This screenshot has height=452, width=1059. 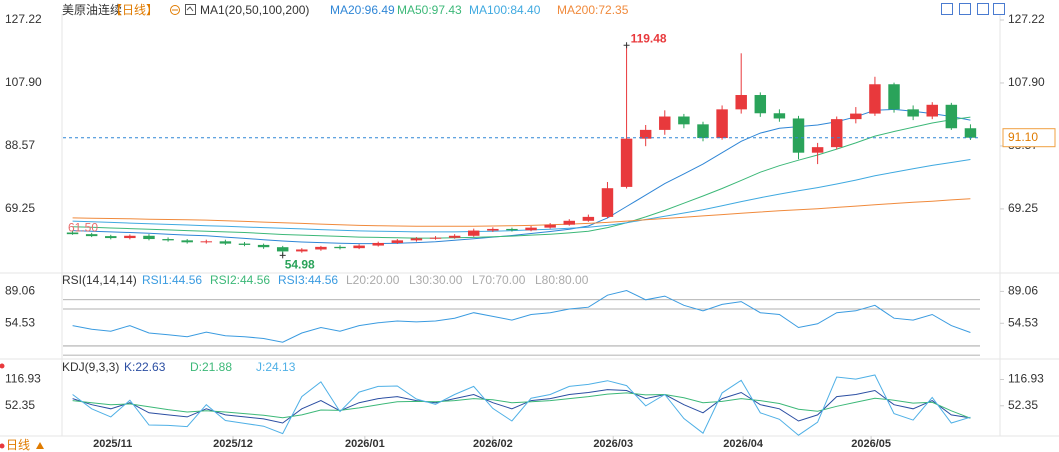 I want to click on level-label: L80:80.00, so click(x=562, y=280).